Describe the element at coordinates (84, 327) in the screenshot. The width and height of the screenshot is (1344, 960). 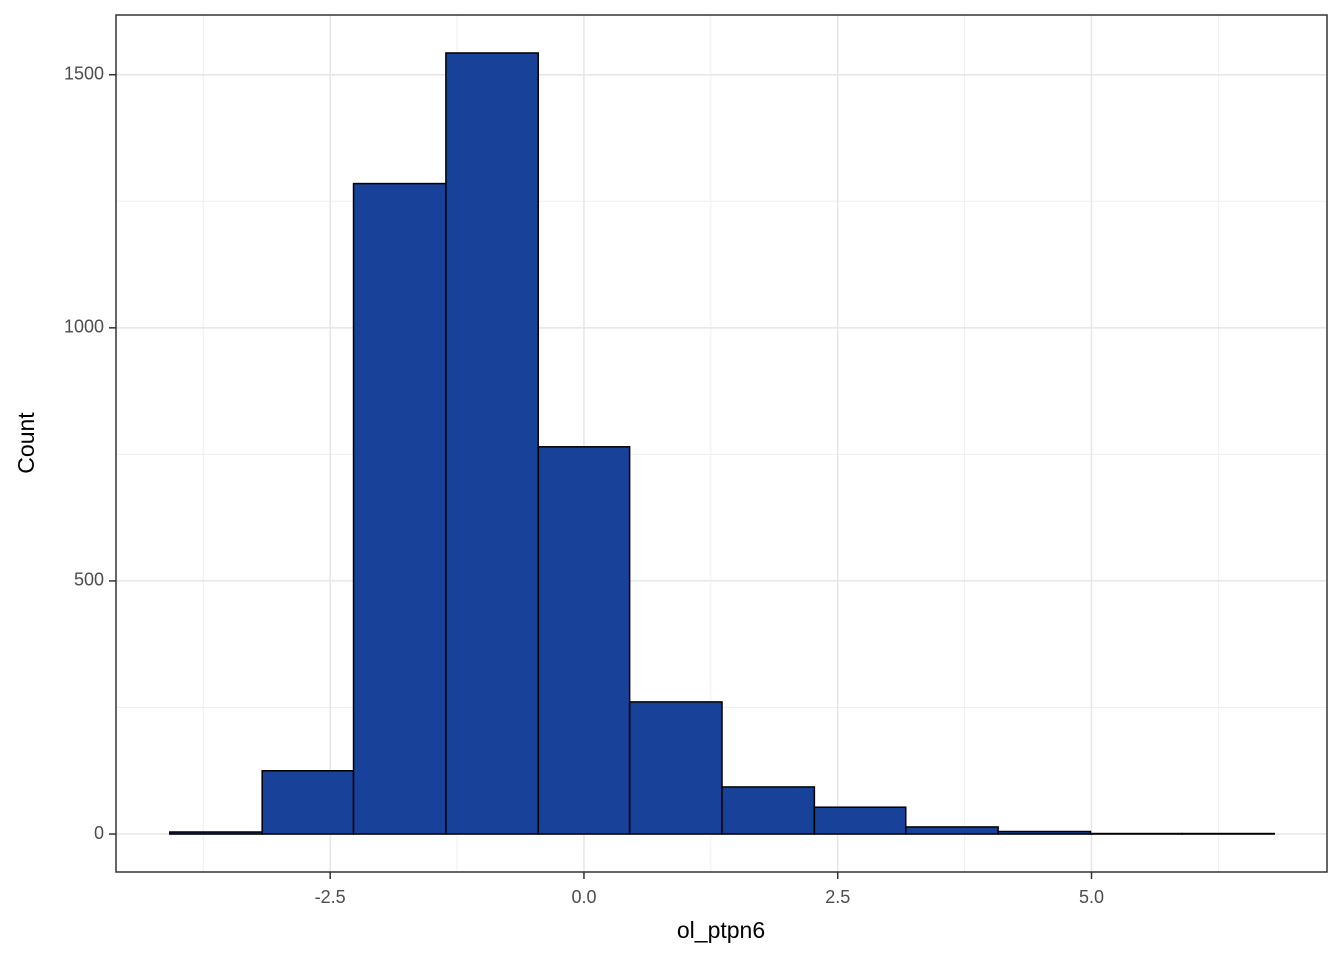
I see `y-tick-label: 1000` at that location.